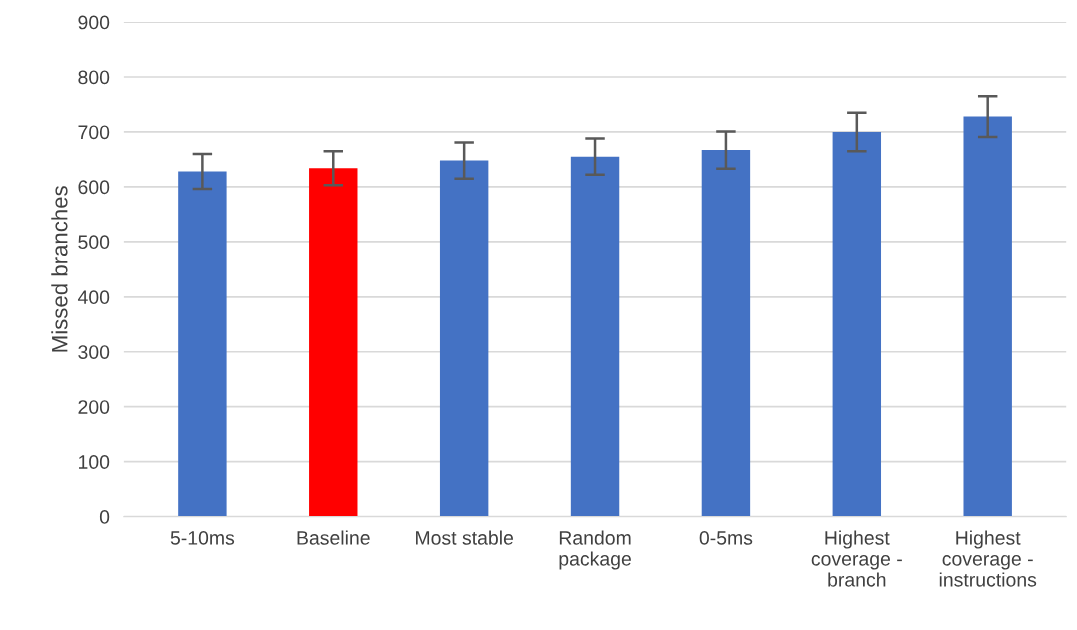 The height and width of the screenshot is (630, 1077). What do you see at coordinates (465, 537) in the screenshot?
I see `x-tick-label: Most stable` at bounding box center [465, 537].